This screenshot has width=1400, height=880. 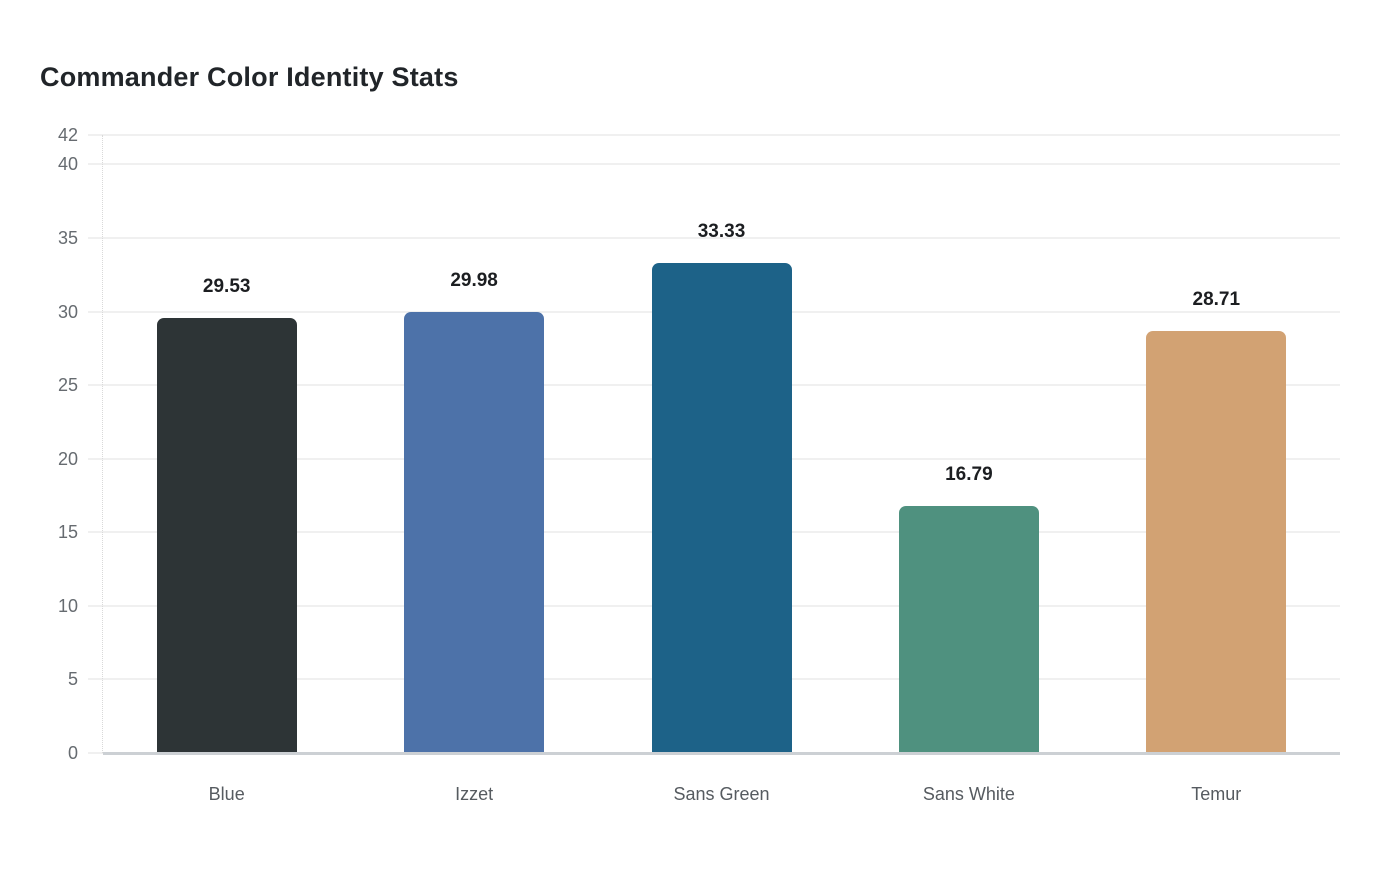 What do you see at coordinates (474, 794) in the screenshot?
I see `x-axis-category-label: Izzet` at bounding box center [474, 794].